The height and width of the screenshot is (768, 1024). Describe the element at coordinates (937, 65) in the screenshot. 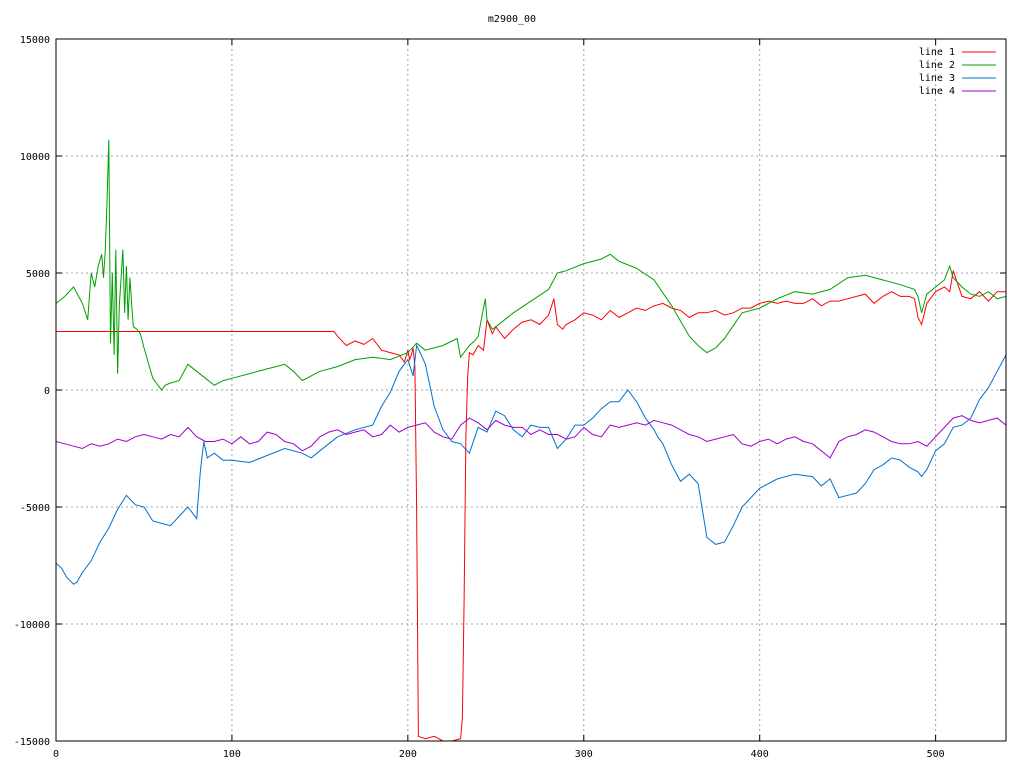

I see `legend-label: line 2` at that location.